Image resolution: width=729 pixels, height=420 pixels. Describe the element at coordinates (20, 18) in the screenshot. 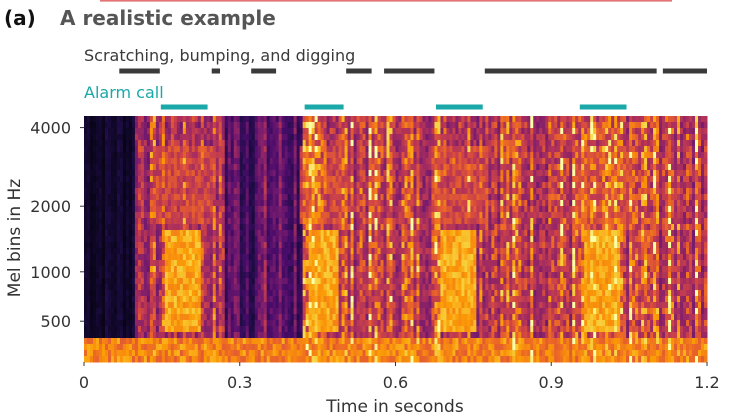

I see `panel-label: (a)` at that location.